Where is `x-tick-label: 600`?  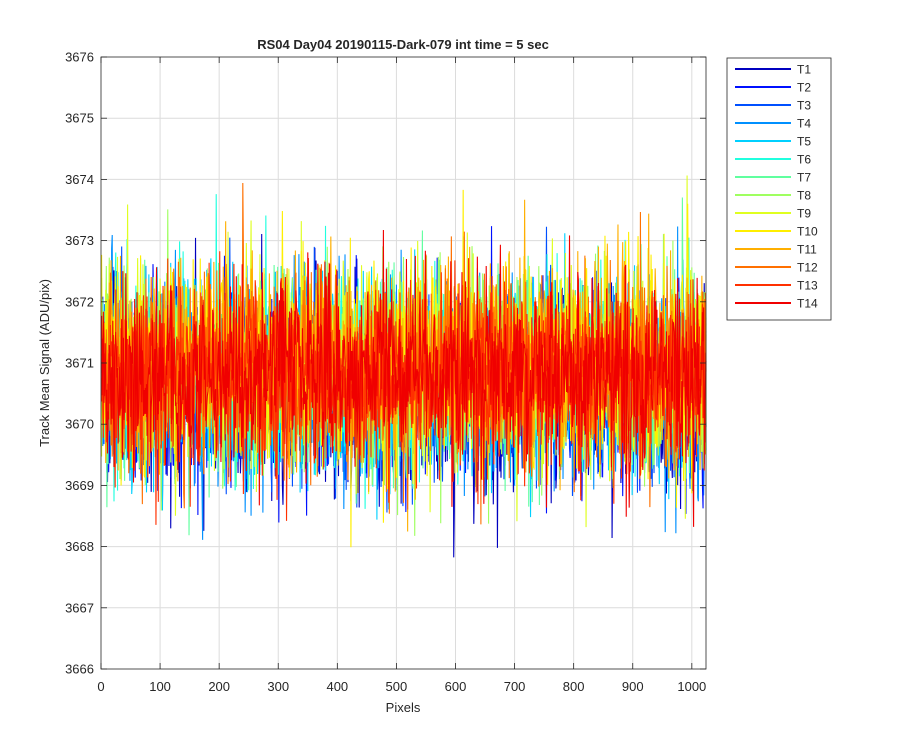 x-tick-label: 600 is located at coordinates (456, 686).